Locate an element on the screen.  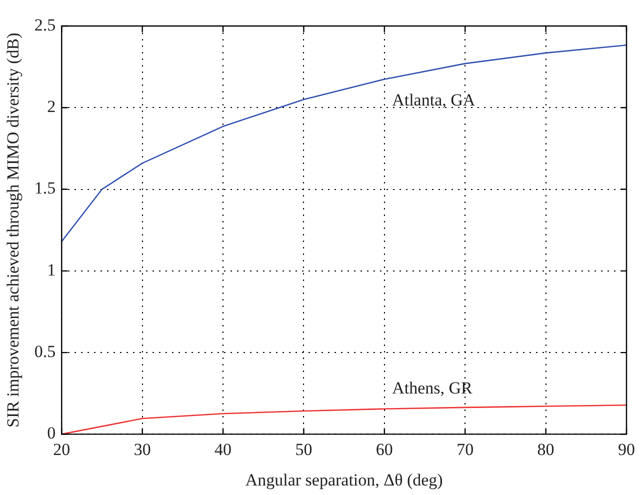
y-tick-label: 1.5 is located at coordinates (45, 188).